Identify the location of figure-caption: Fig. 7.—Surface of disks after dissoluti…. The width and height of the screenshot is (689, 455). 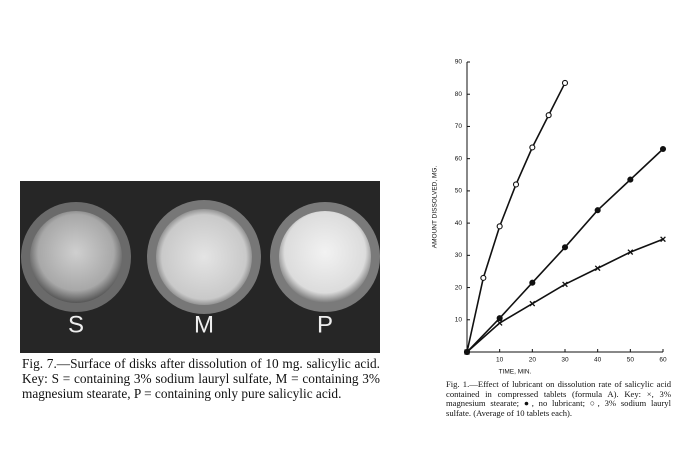
(201, 378).